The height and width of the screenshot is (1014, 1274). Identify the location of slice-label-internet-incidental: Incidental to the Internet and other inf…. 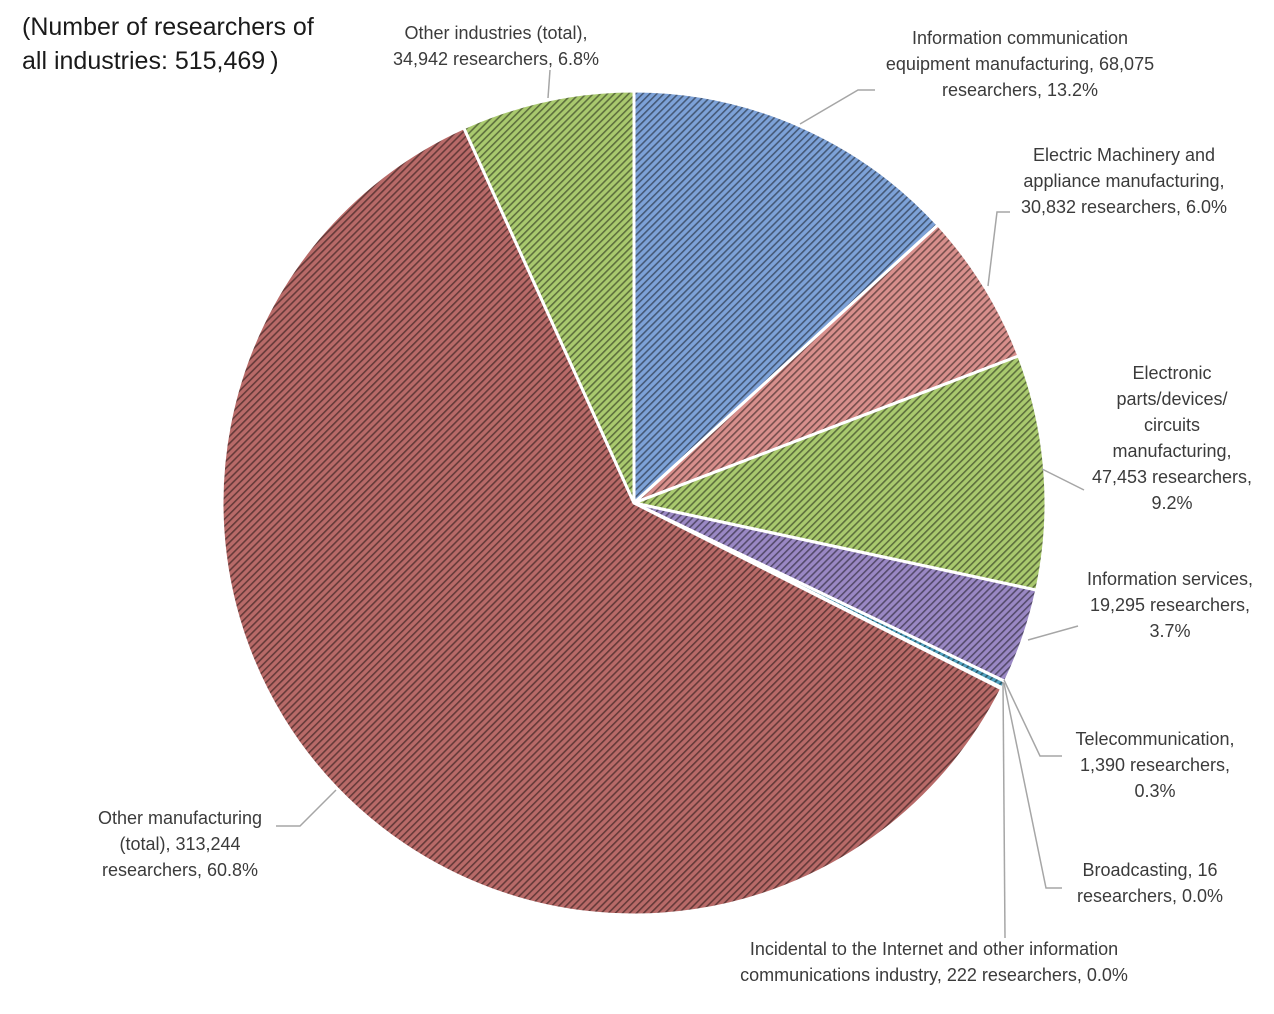
(934, 962).